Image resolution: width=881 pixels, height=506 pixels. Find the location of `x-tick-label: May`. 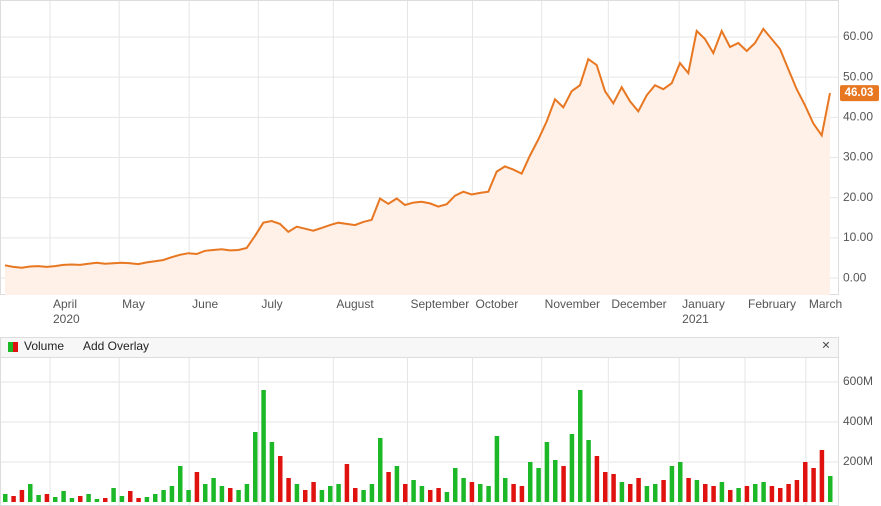

x-tick-label: May is located at coordinates (133, 304).